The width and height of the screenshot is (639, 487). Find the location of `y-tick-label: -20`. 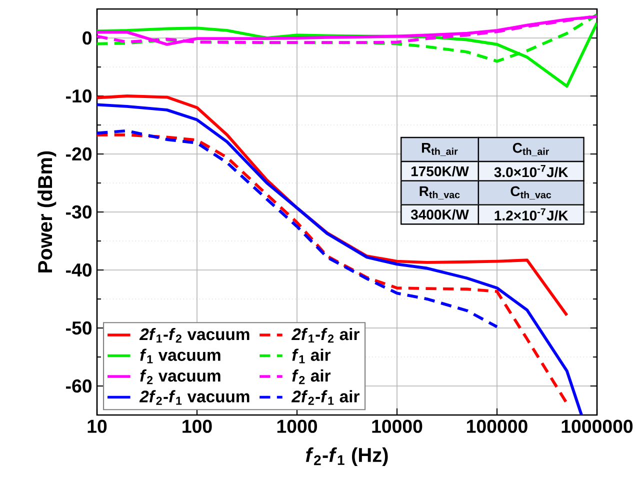

y-tick-label: -20 is located at coordinates (79, 154).